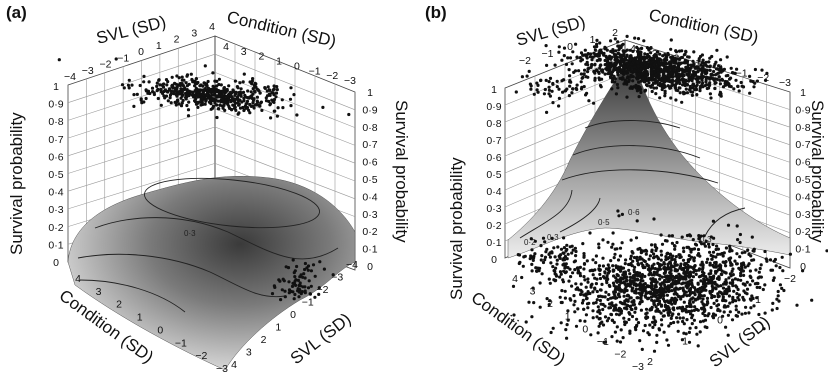  Describe the element at coordinates (140, 318) in the screenshot. I see `panel-a-condition-tick-bottom: 1` at that location.